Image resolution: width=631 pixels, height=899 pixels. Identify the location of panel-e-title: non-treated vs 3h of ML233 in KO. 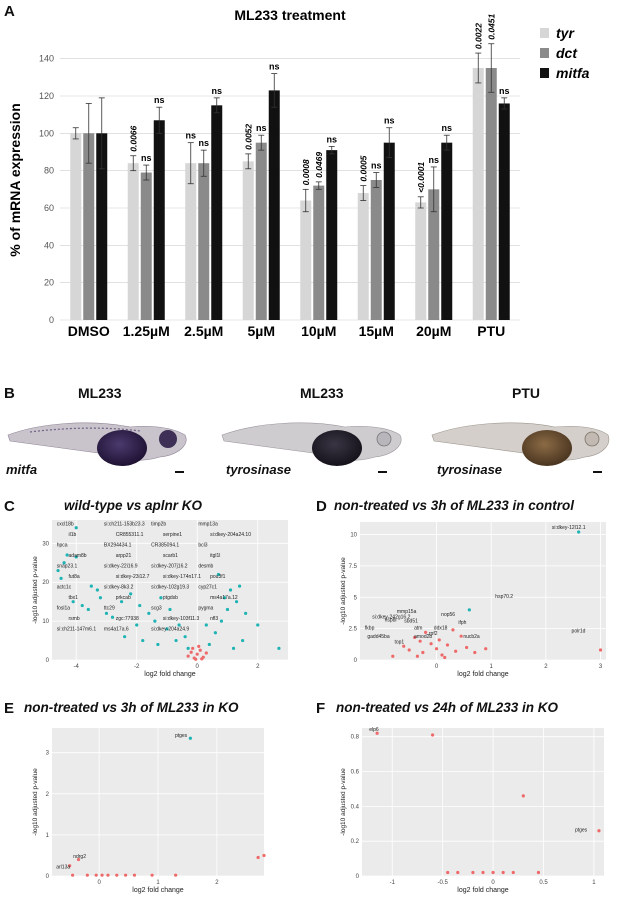
(131, 707).